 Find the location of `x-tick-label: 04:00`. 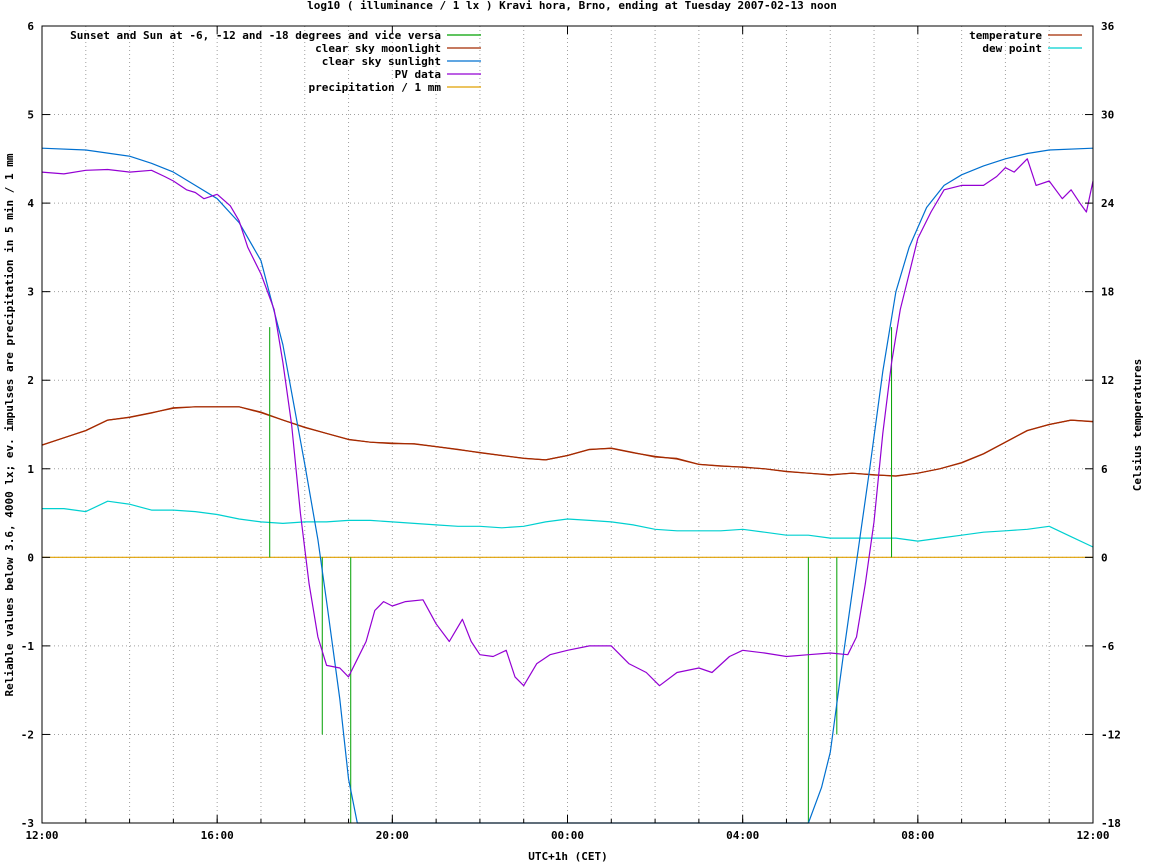

x-tick-label: 04:00 is located at coordinates (742, 835).